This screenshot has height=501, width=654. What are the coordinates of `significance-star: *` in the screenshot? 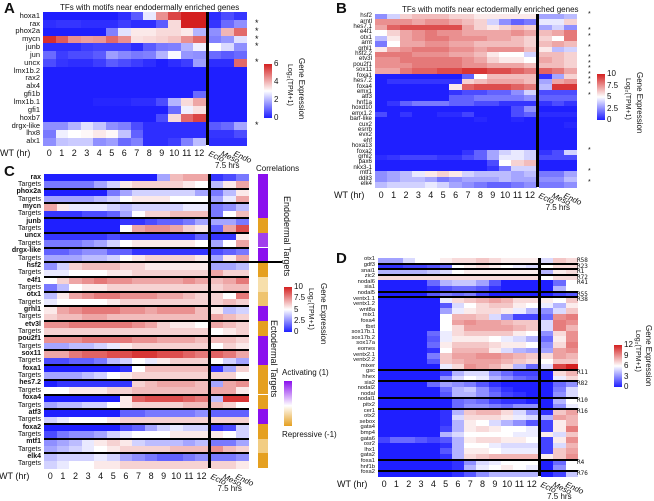 It's located at (589, 96).